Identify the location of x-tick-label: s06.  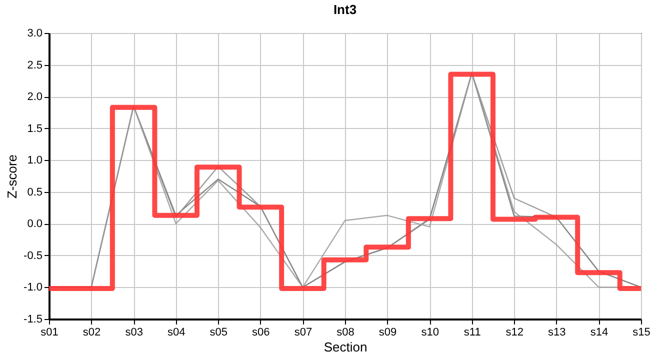
(261, 332).